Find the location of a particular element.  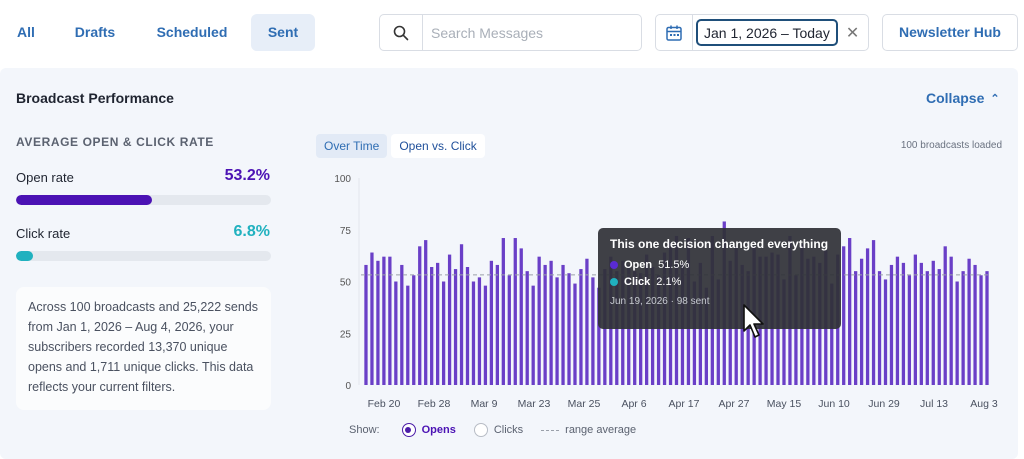

x-tick-label: Jun 29 is located at coordinates (884, 404).